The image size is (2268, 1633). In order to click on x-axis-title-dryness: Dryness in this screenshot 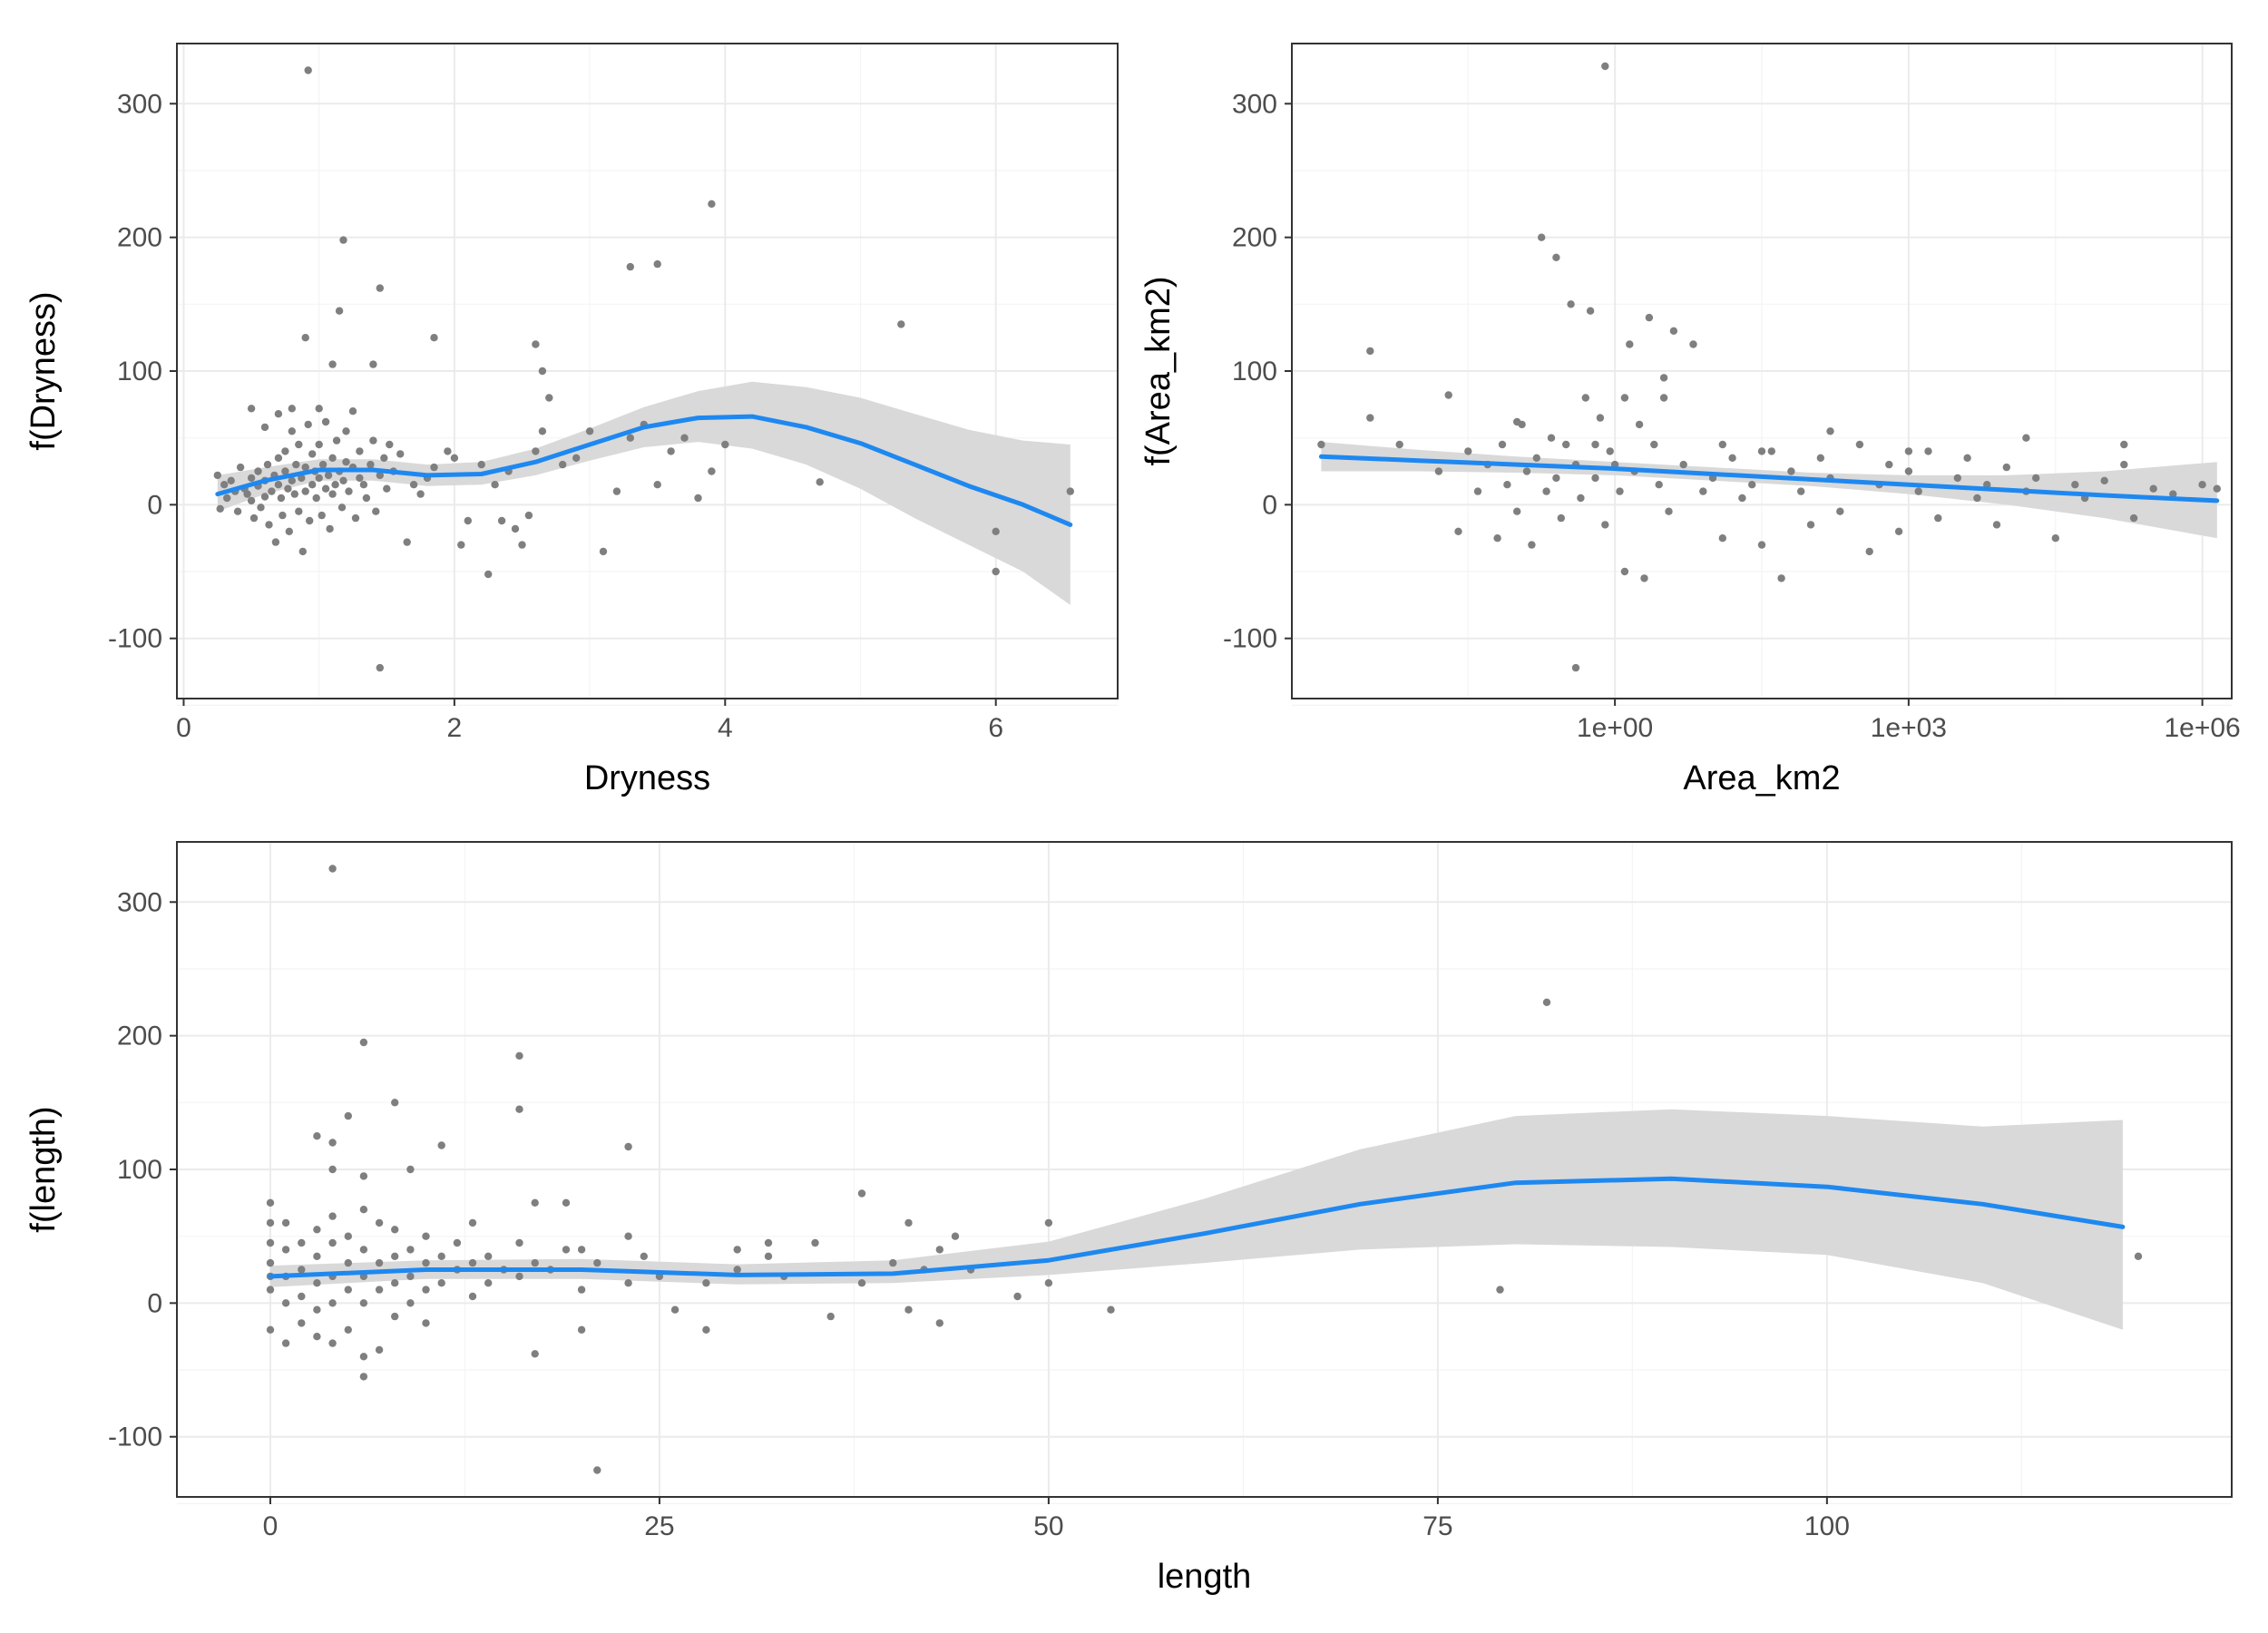, I will do `click(647, 778)`.